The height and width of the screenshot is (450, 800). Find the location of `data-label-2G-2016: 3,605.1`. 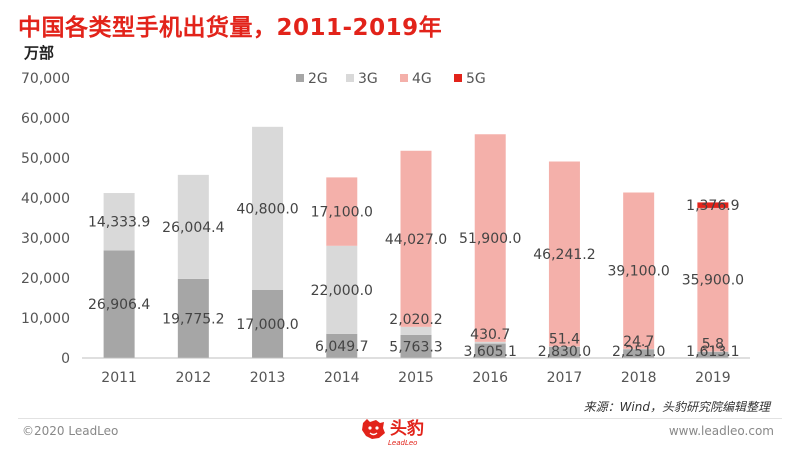

data-label-2G-2016: 3,605.1 is located at coordinates (490, 352).